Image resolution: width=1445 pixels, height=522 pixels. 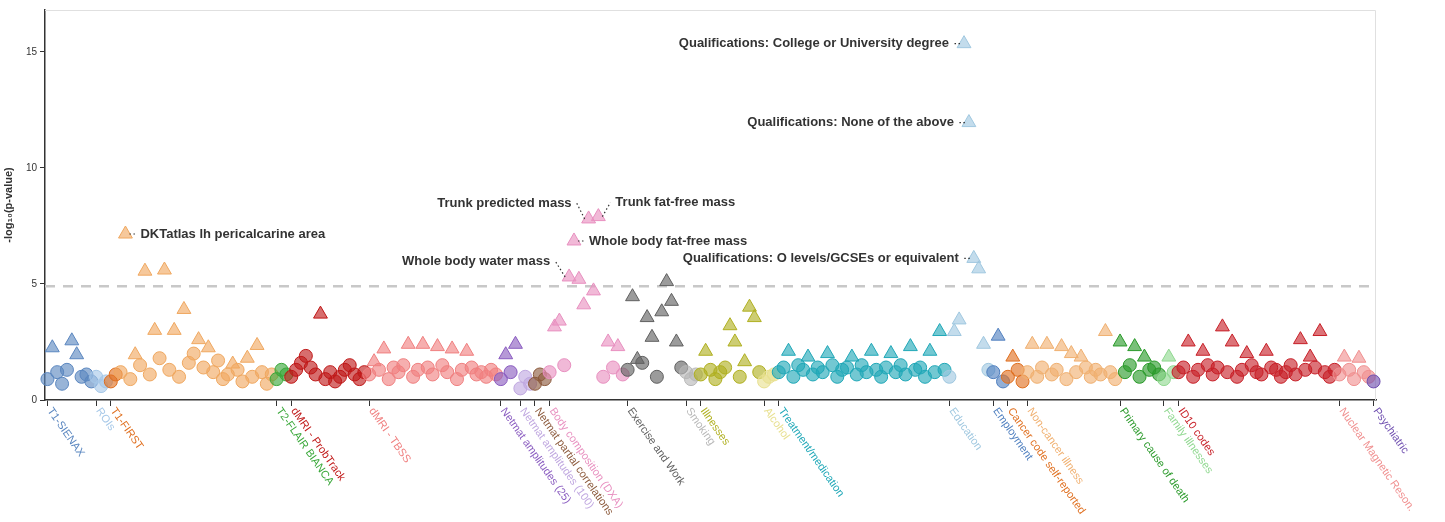 I want to click on y-axis-title: -log₁₀(p-value), so click(x=7, y=204).